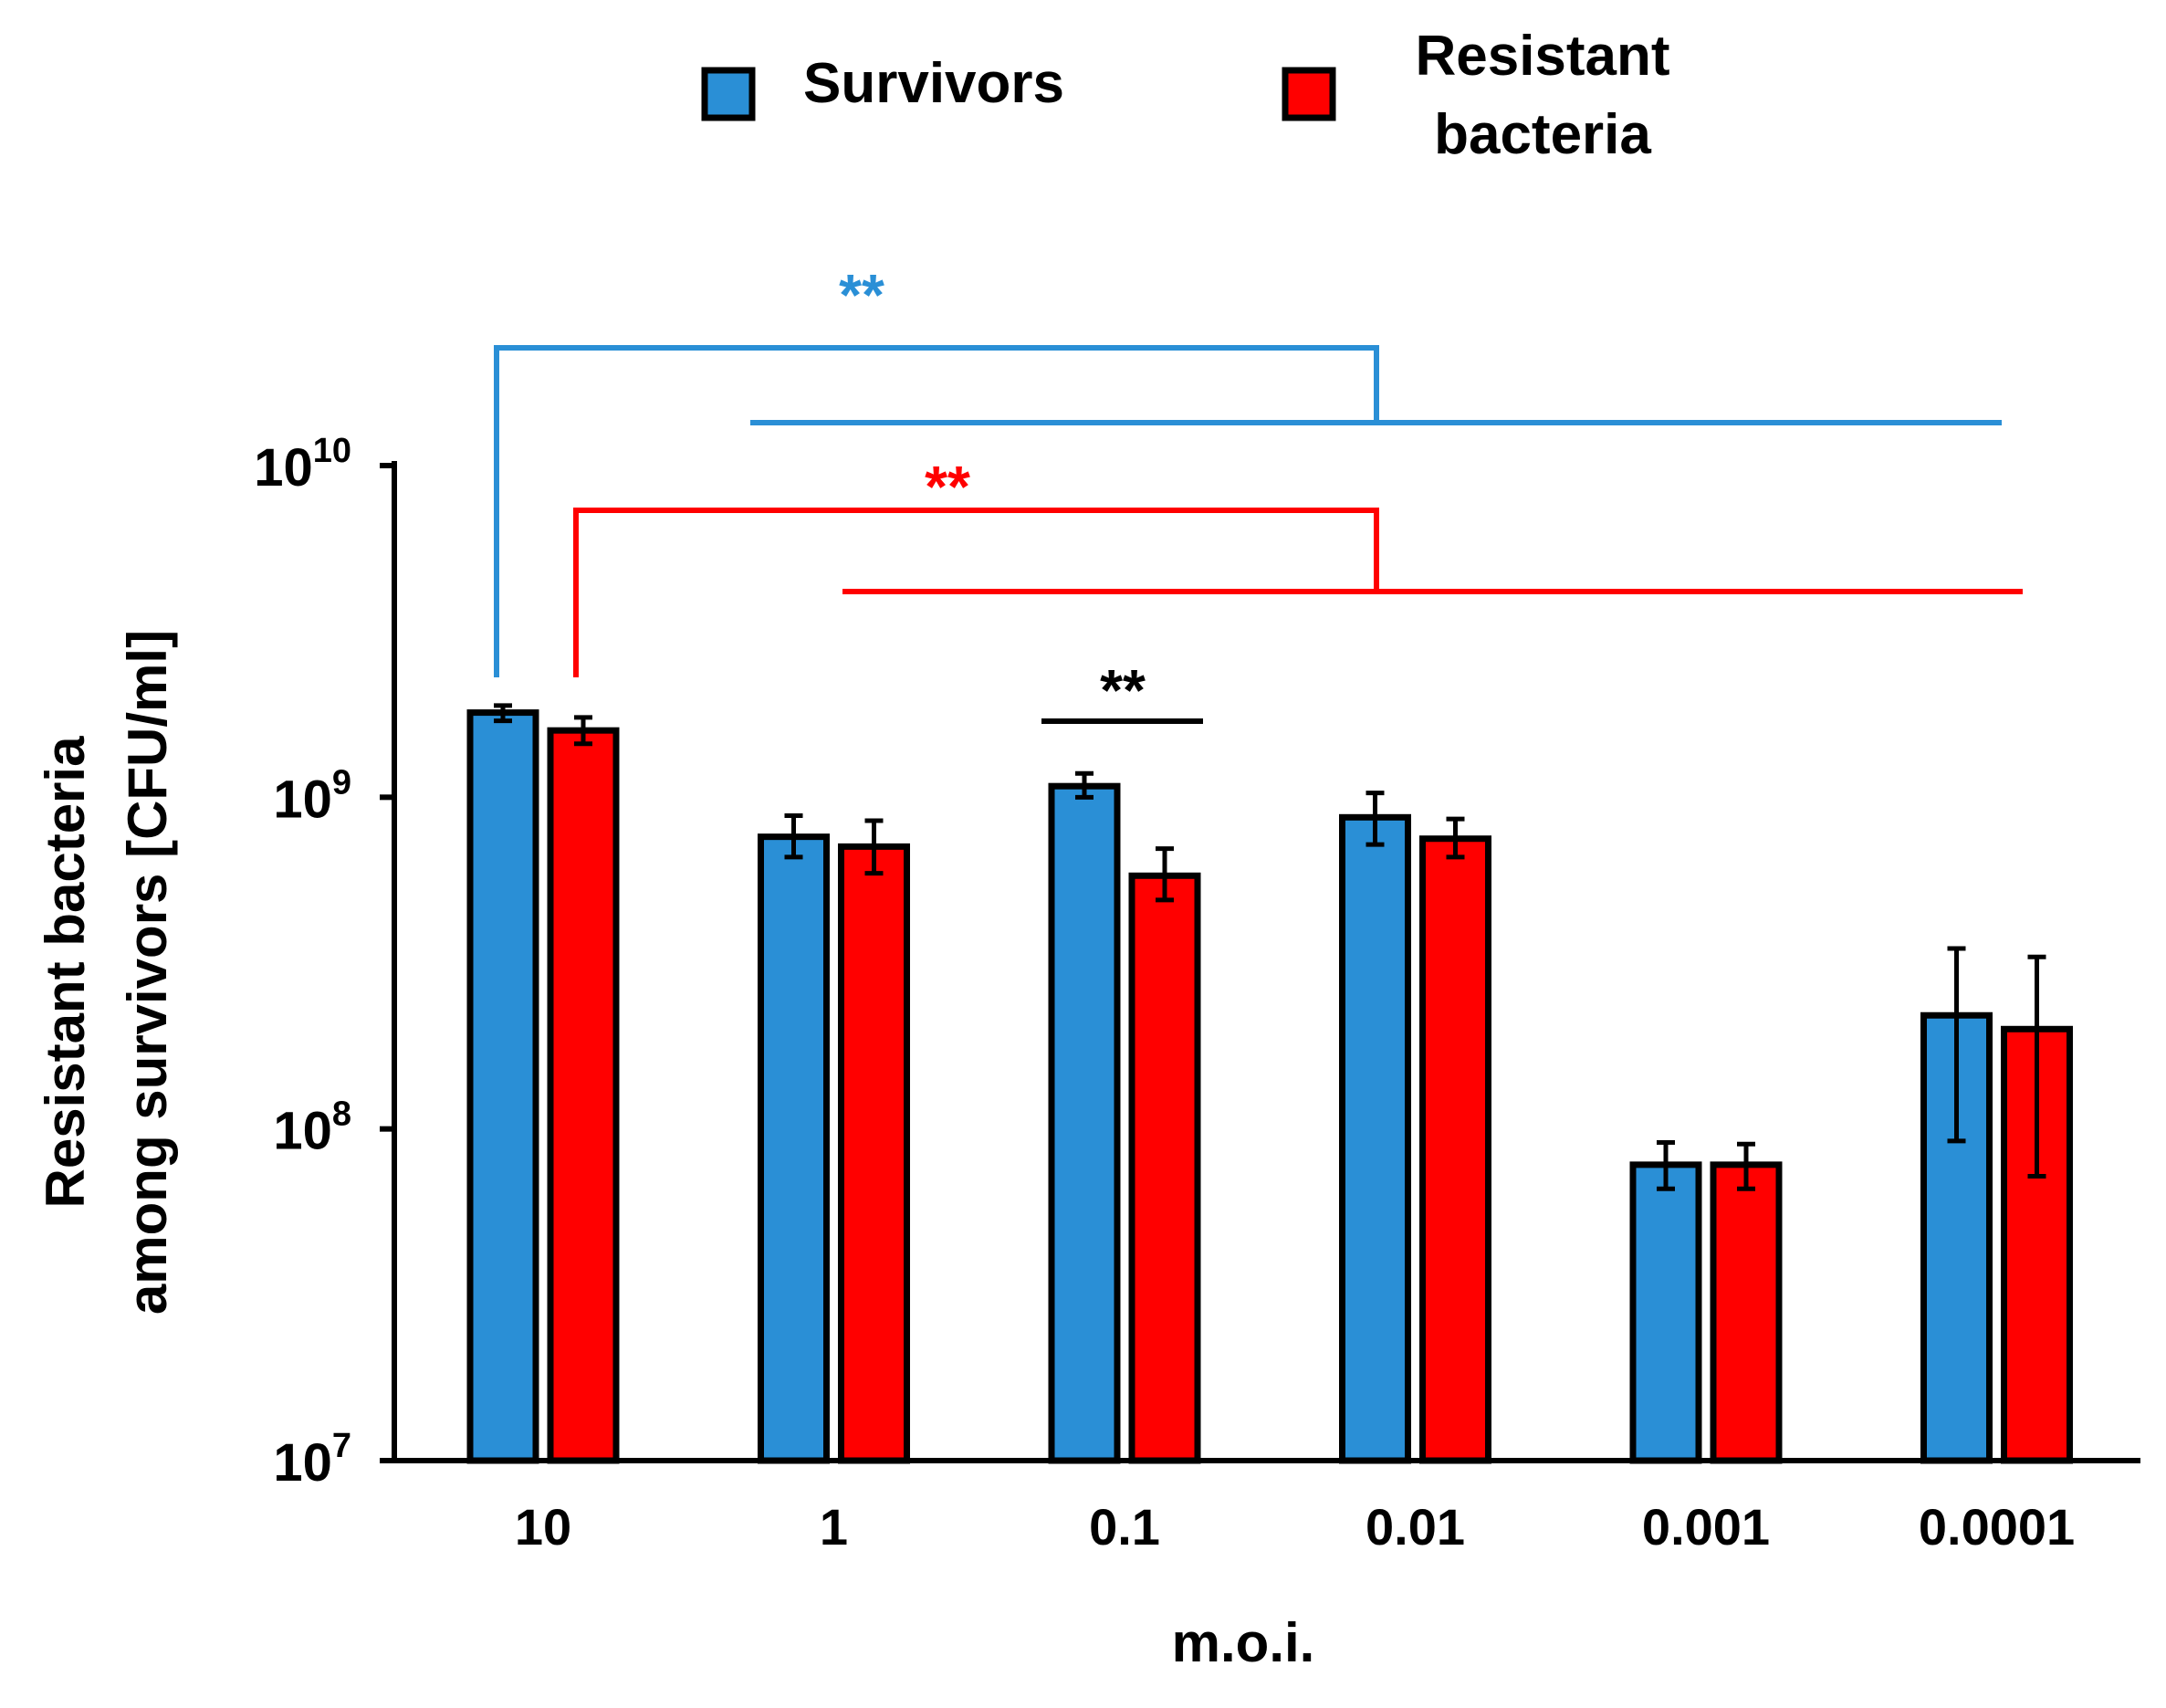  I want to click on y-axis-title-line2: among survivors [CFU/ml], so click(147, 972).